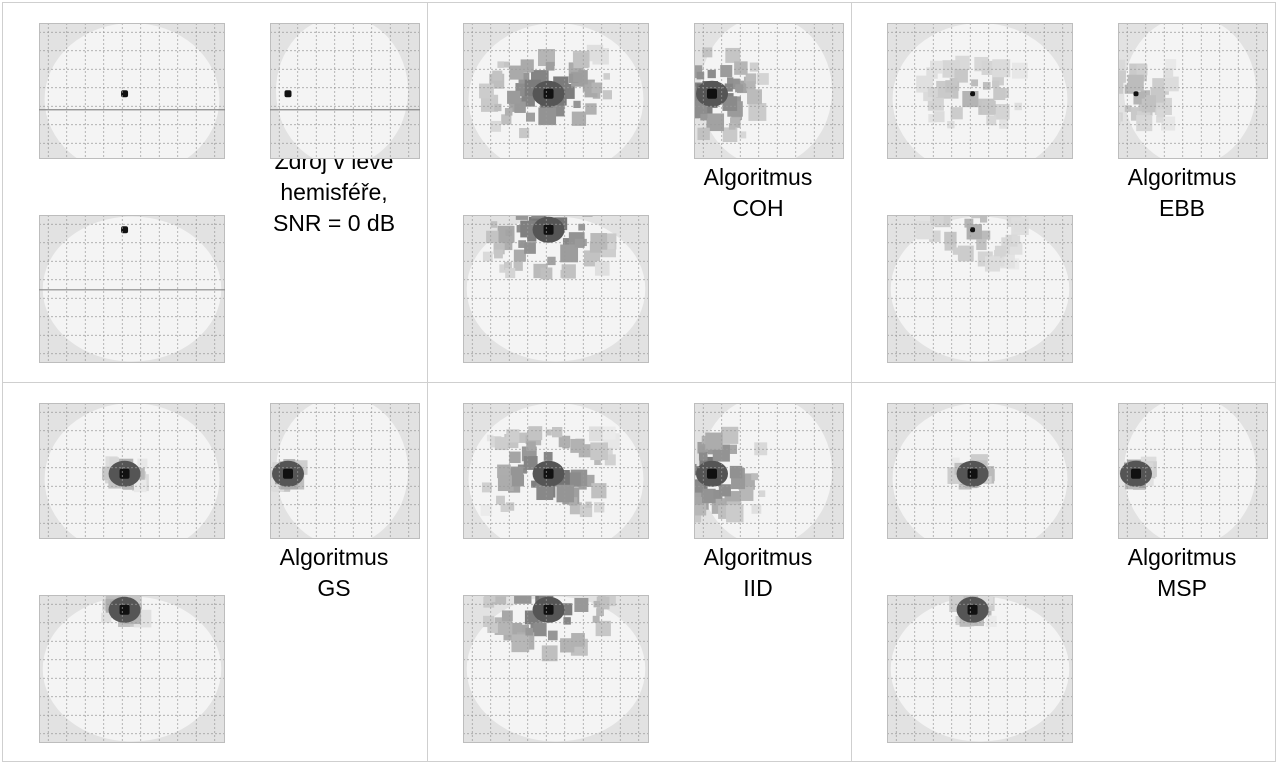 The image size is (1281, 767). What do you see at coordinates (1182, 192) in the screenshot?
I see `panel-caption: Algoritmus EBB` at bounding box center [1182, 192].